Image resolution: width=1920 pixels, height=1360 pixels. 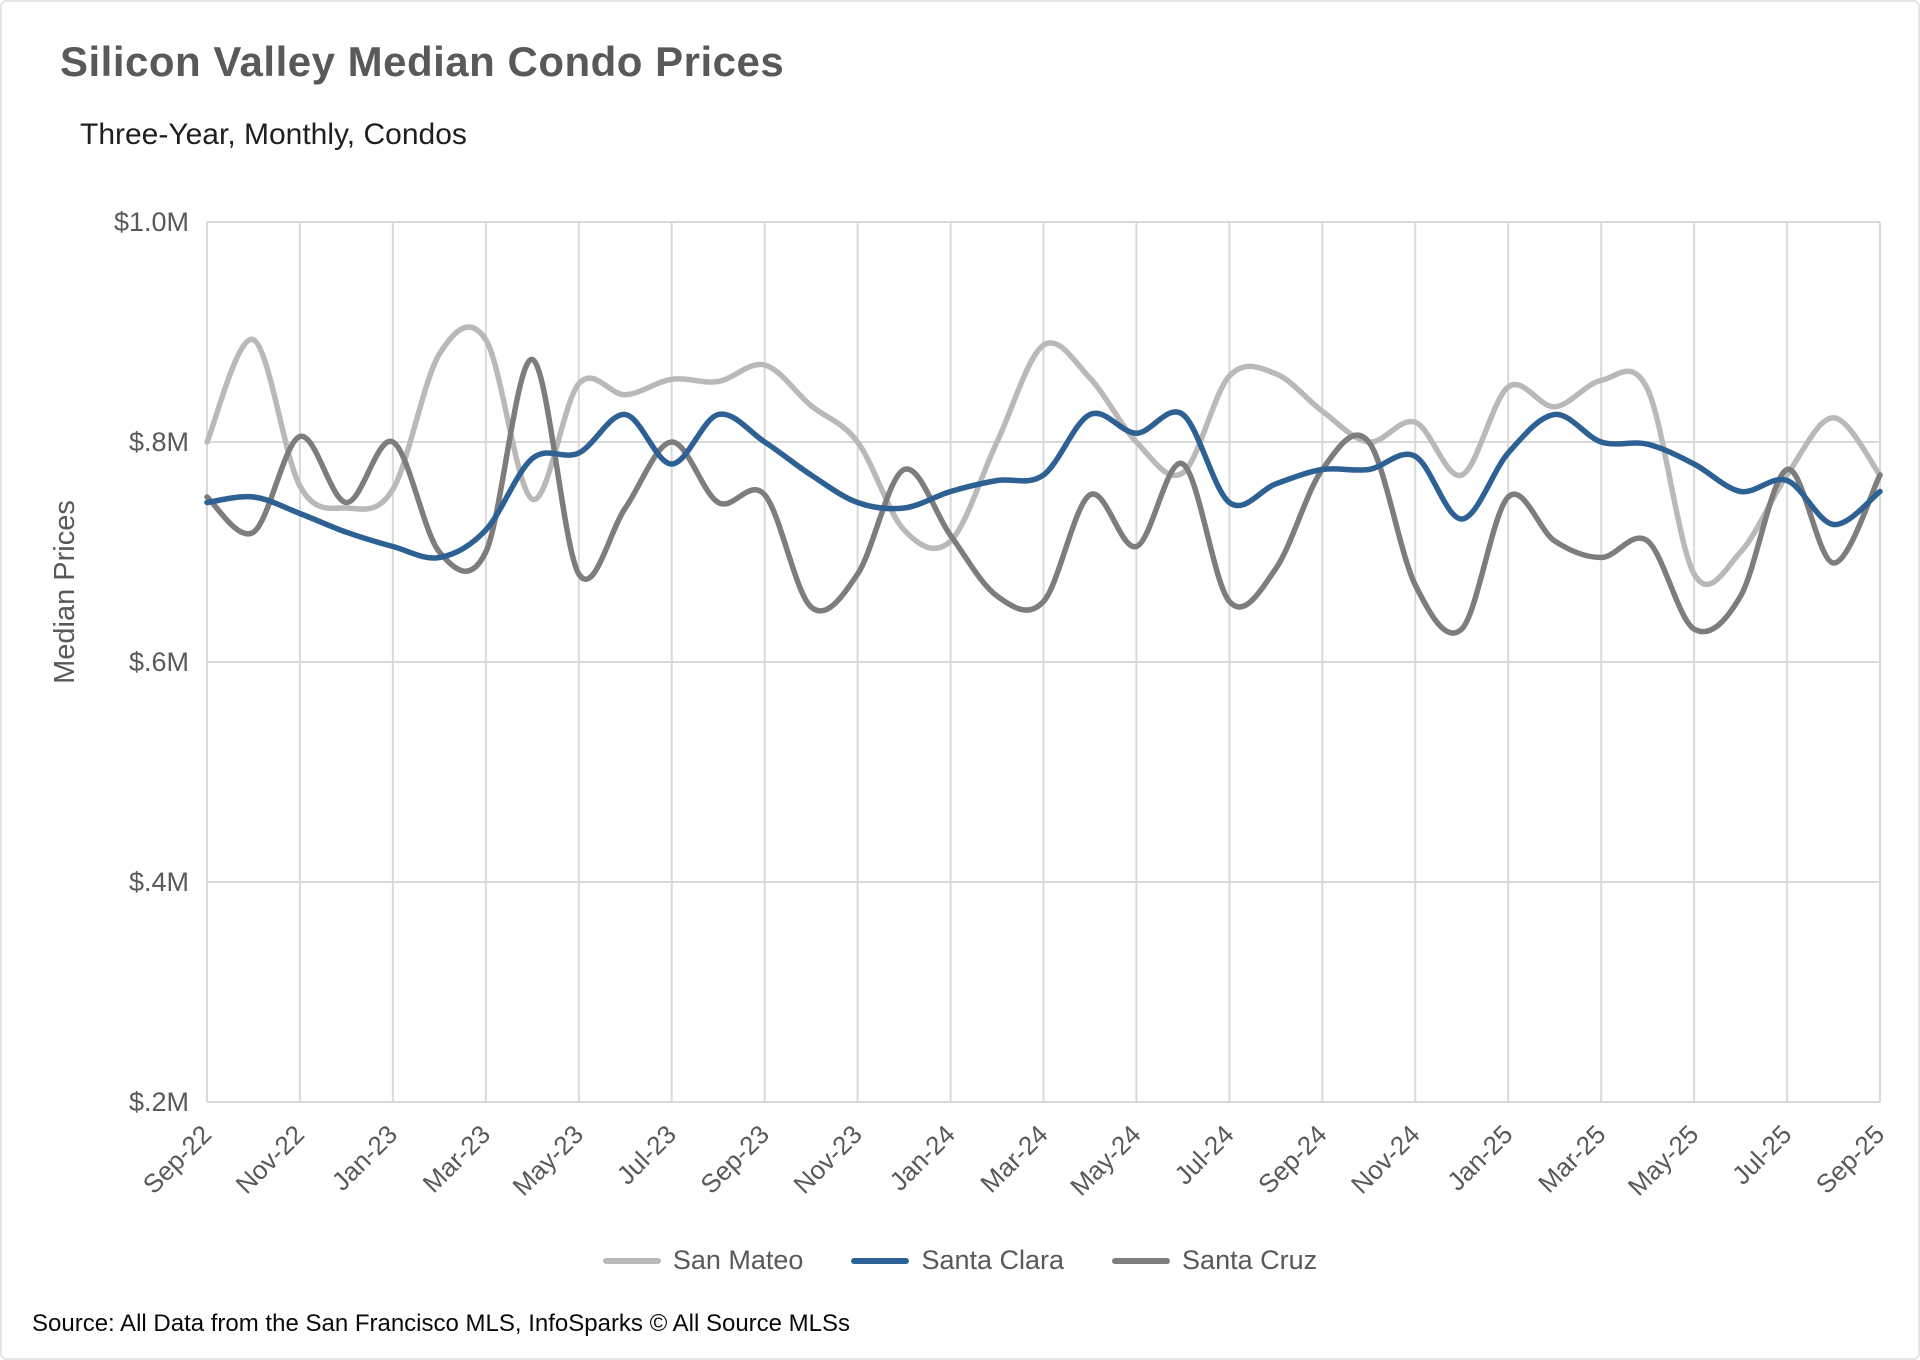 I want to click on y-tick-label: $.6M, so click(x=159, y=662).